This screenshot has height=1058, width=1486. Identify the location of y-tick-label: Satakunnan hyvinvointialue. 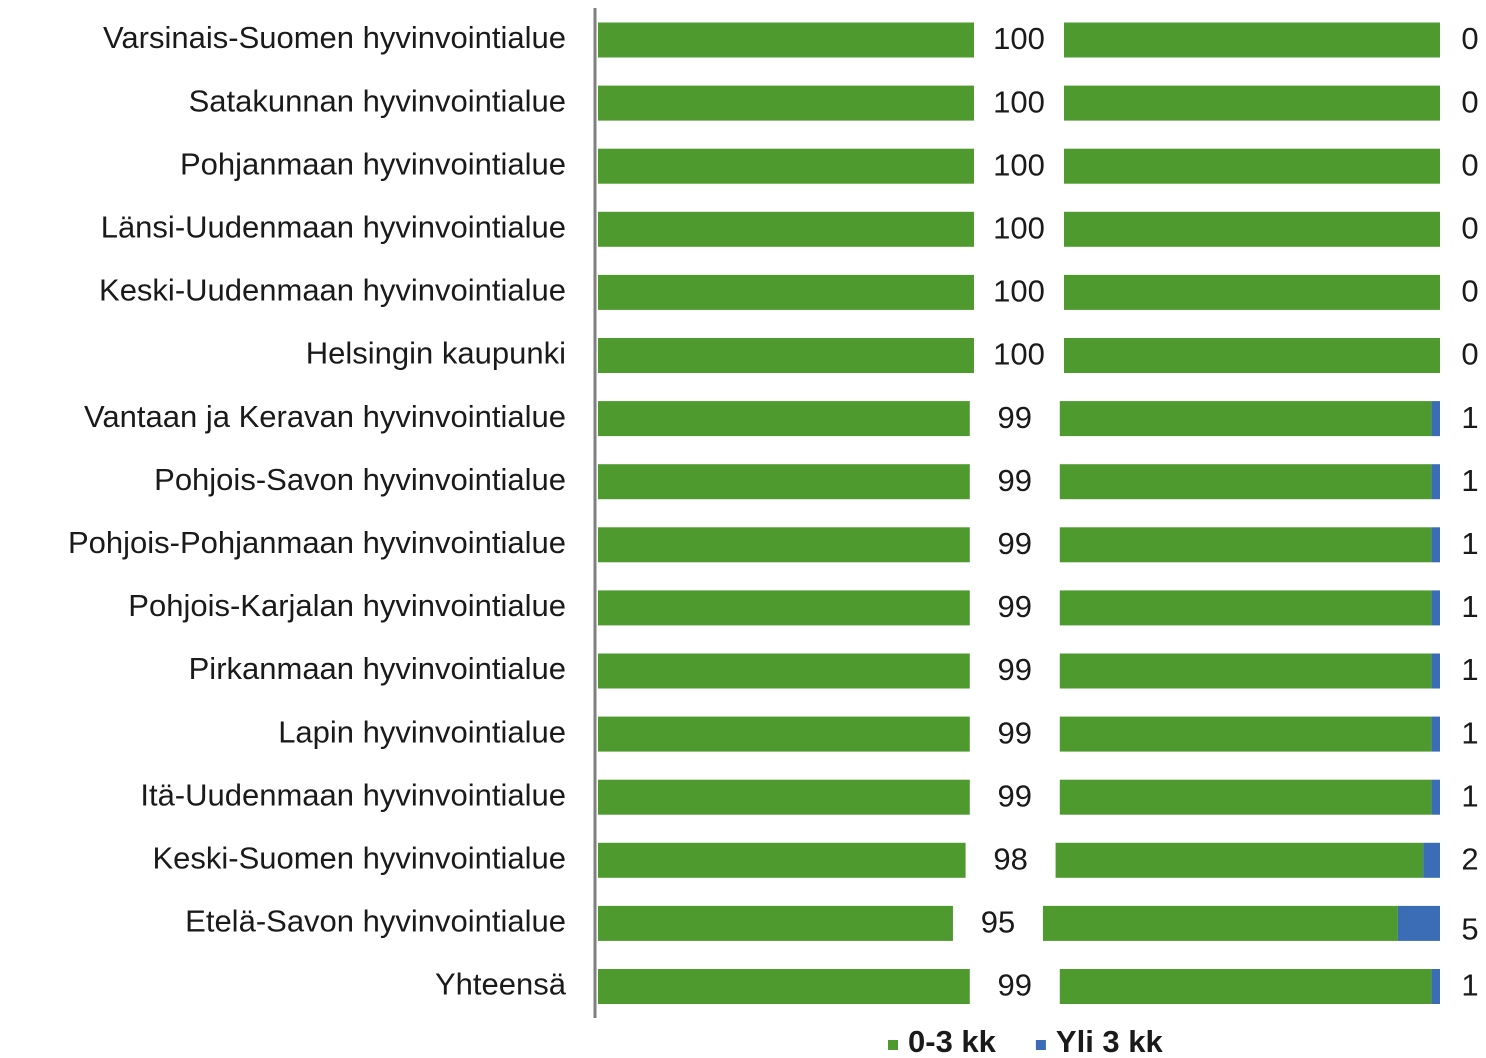
(377, 100).